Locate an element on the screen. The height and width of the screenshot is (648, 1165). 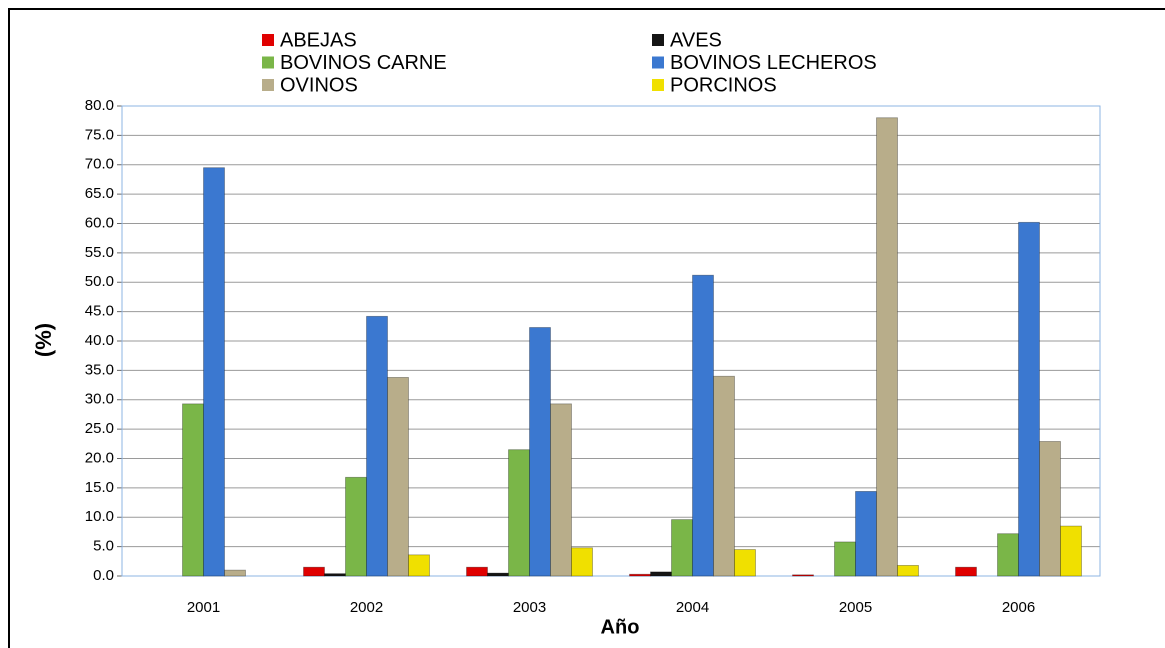
y-axis-label: (%) is located at coordinates (43, 340).